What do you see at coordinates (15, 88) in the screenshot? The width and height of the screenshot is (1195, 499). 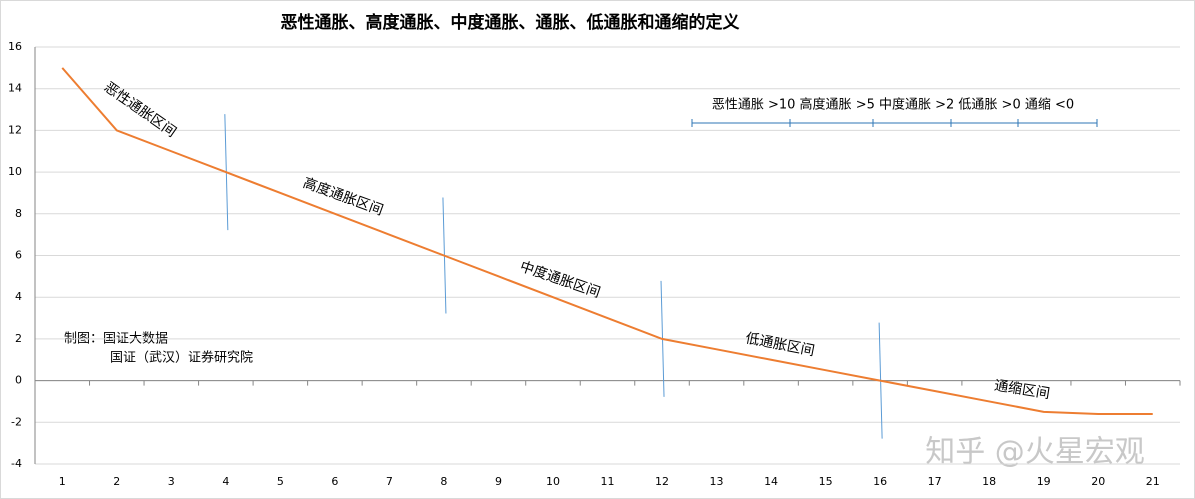 I see `y-tick-label: 14` at bounding box center [15, 88].